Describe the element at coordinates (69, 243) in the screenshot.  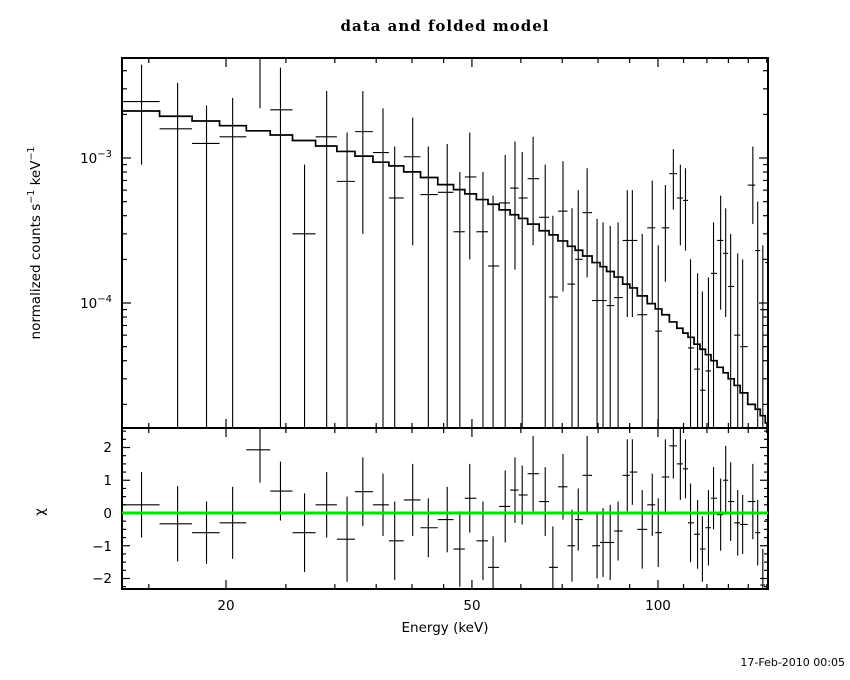
I see `y-axis-tick-labels: 10⁻³ 10⁻⁴ normalized counts s−1 keV−1` at that location.